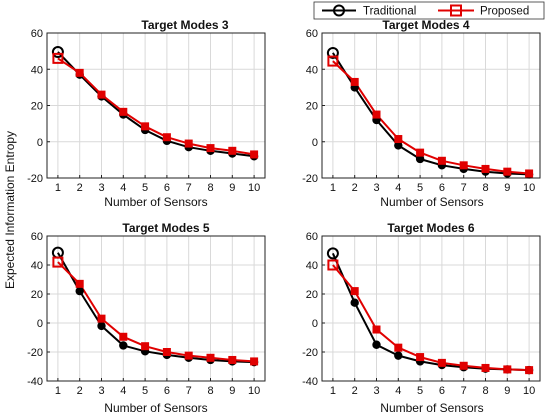 The image size is (550, 418). What do you see at coordinates (389, 12) in the screenshot?
I see `legend-label-traditional: Traditional` at bounding box center [389, 12].